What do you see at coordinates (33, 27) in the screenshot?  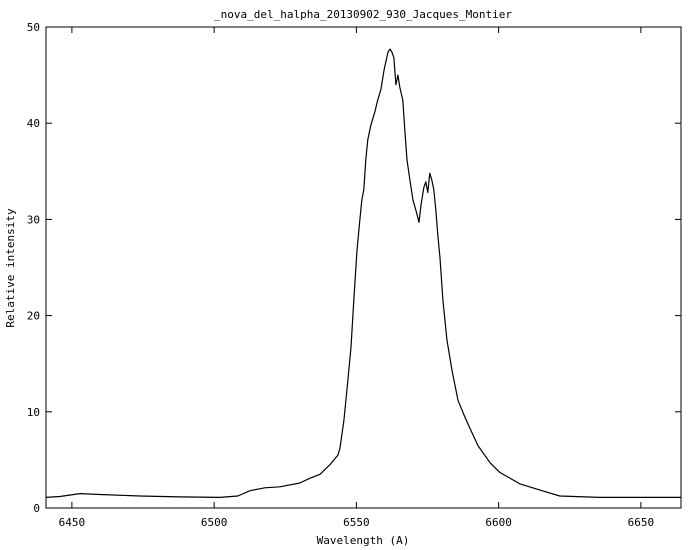 I see `y-tick-label: 50` at bounding box center [33, 27].